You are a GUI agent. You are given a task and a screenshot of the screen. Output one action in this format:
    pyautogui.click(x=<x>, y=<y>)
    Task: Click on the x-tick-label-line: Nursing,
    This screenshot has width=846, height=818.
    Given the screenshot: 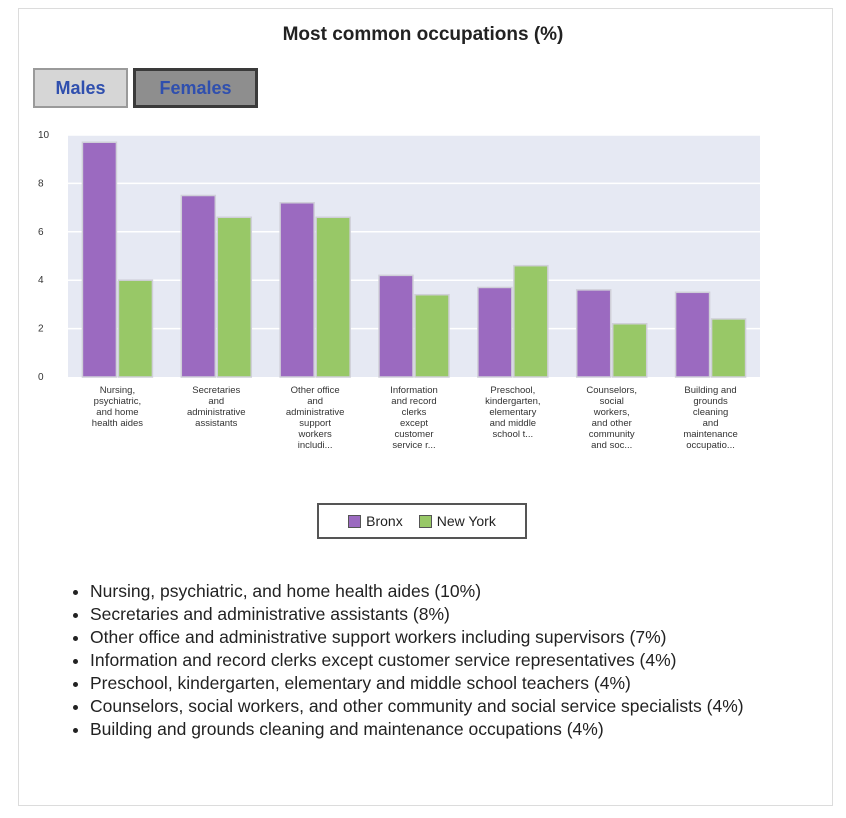 What is the action you would take?
    pyautogui.click(x=117, y=390)
    